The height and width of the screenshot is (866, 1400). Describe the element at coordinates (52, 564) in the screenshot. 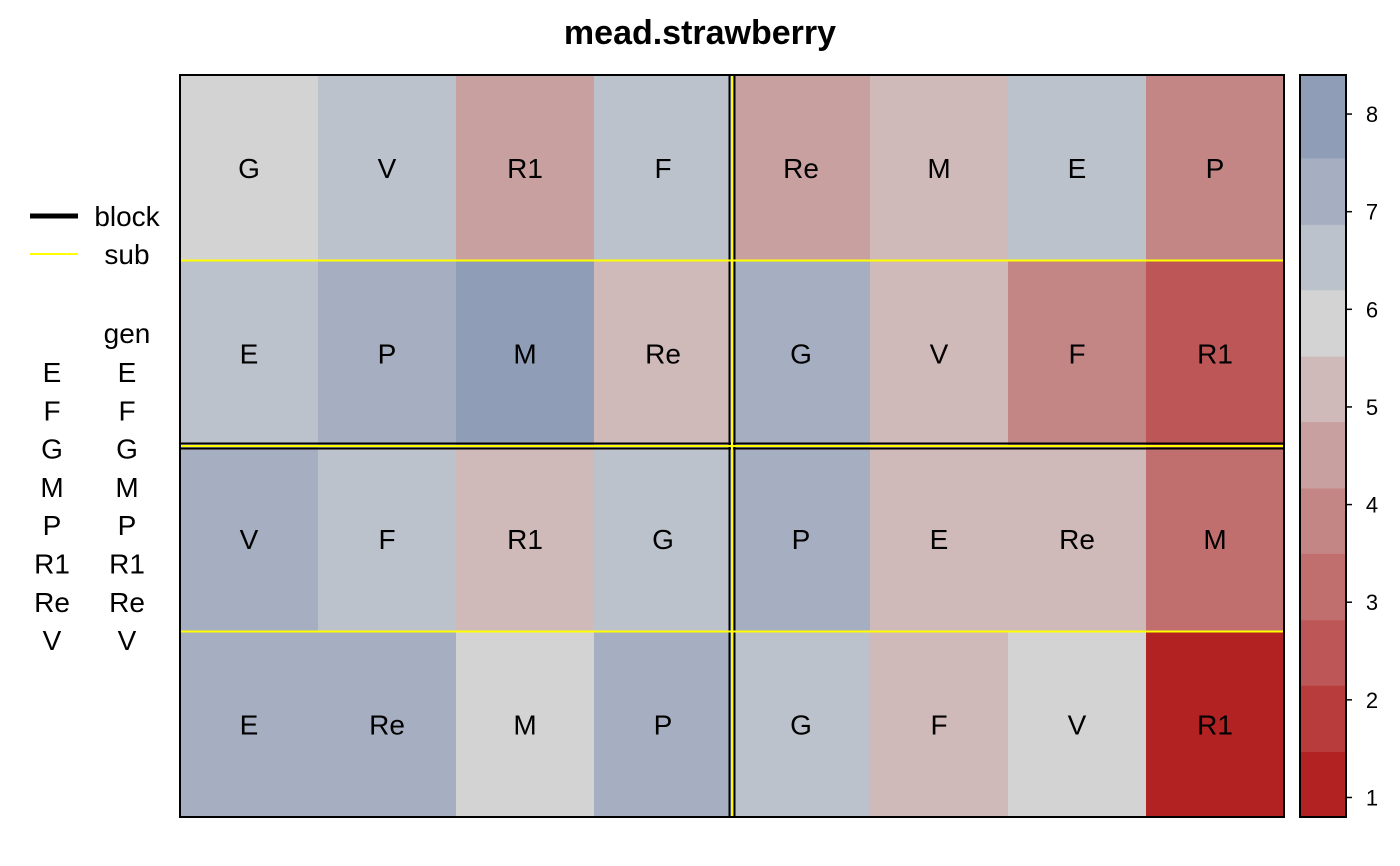

I see `legend-level-symbol: R1` at that location.